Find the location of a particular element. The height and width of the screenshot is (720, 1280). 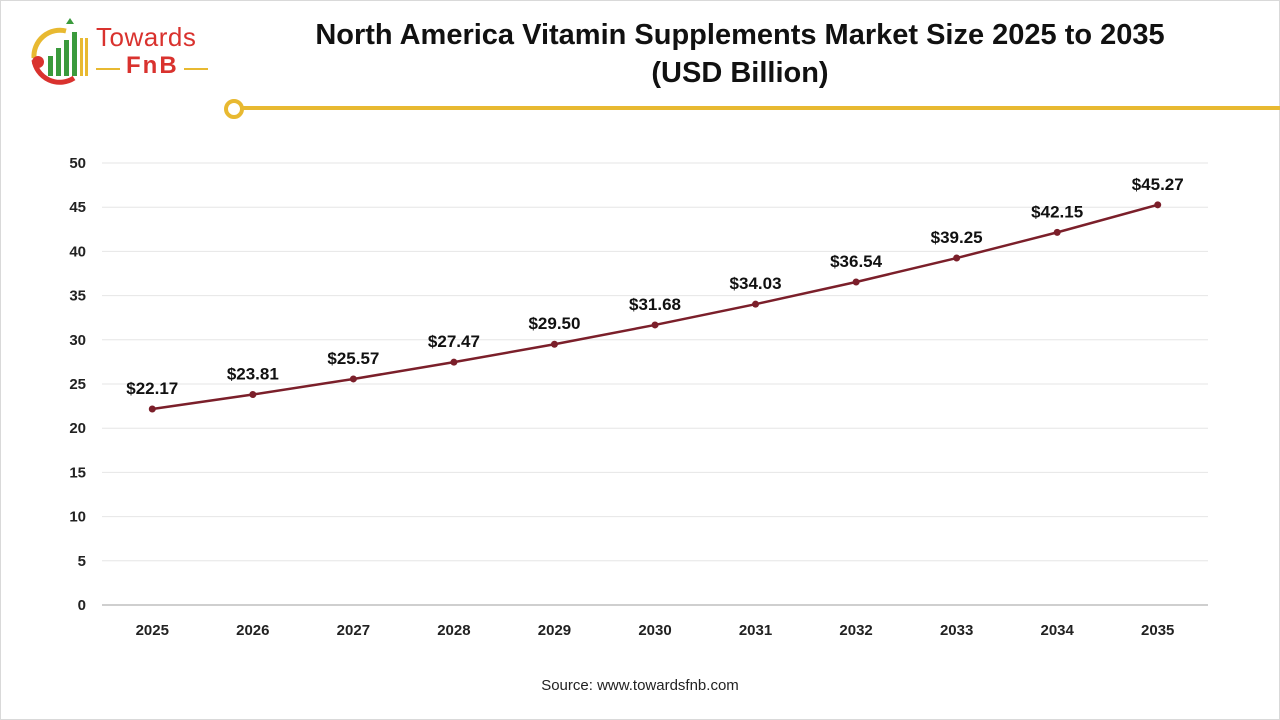

y-tick-label: 20 is located at coordinates (77, 428).